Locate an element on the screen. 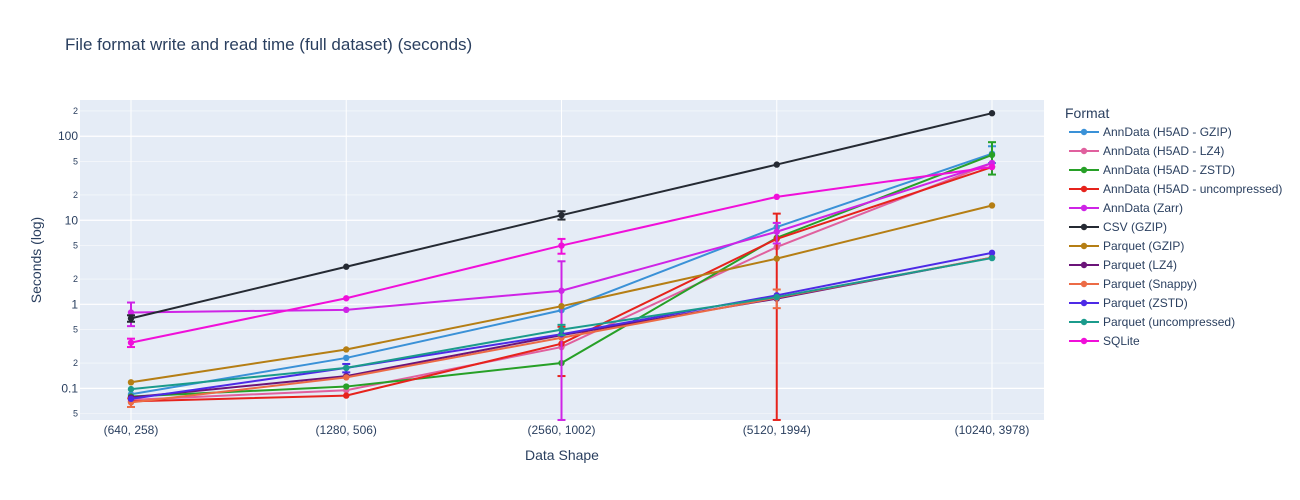  legend-item: Parquet (GZIP) is located at coordinates (1126, 246).